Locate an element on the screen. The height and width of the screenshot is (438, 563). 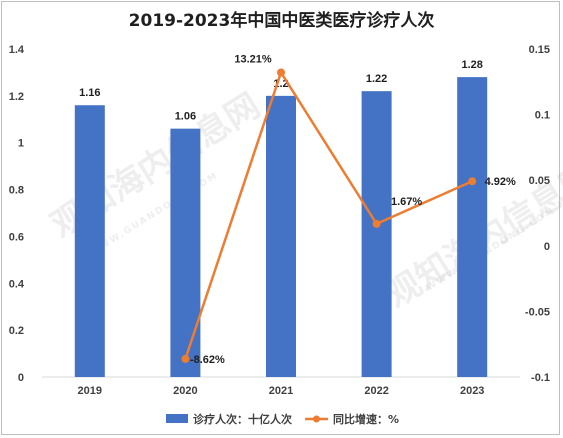
y-left-tick-label: 0.4 is located at coordinates (17, 284).